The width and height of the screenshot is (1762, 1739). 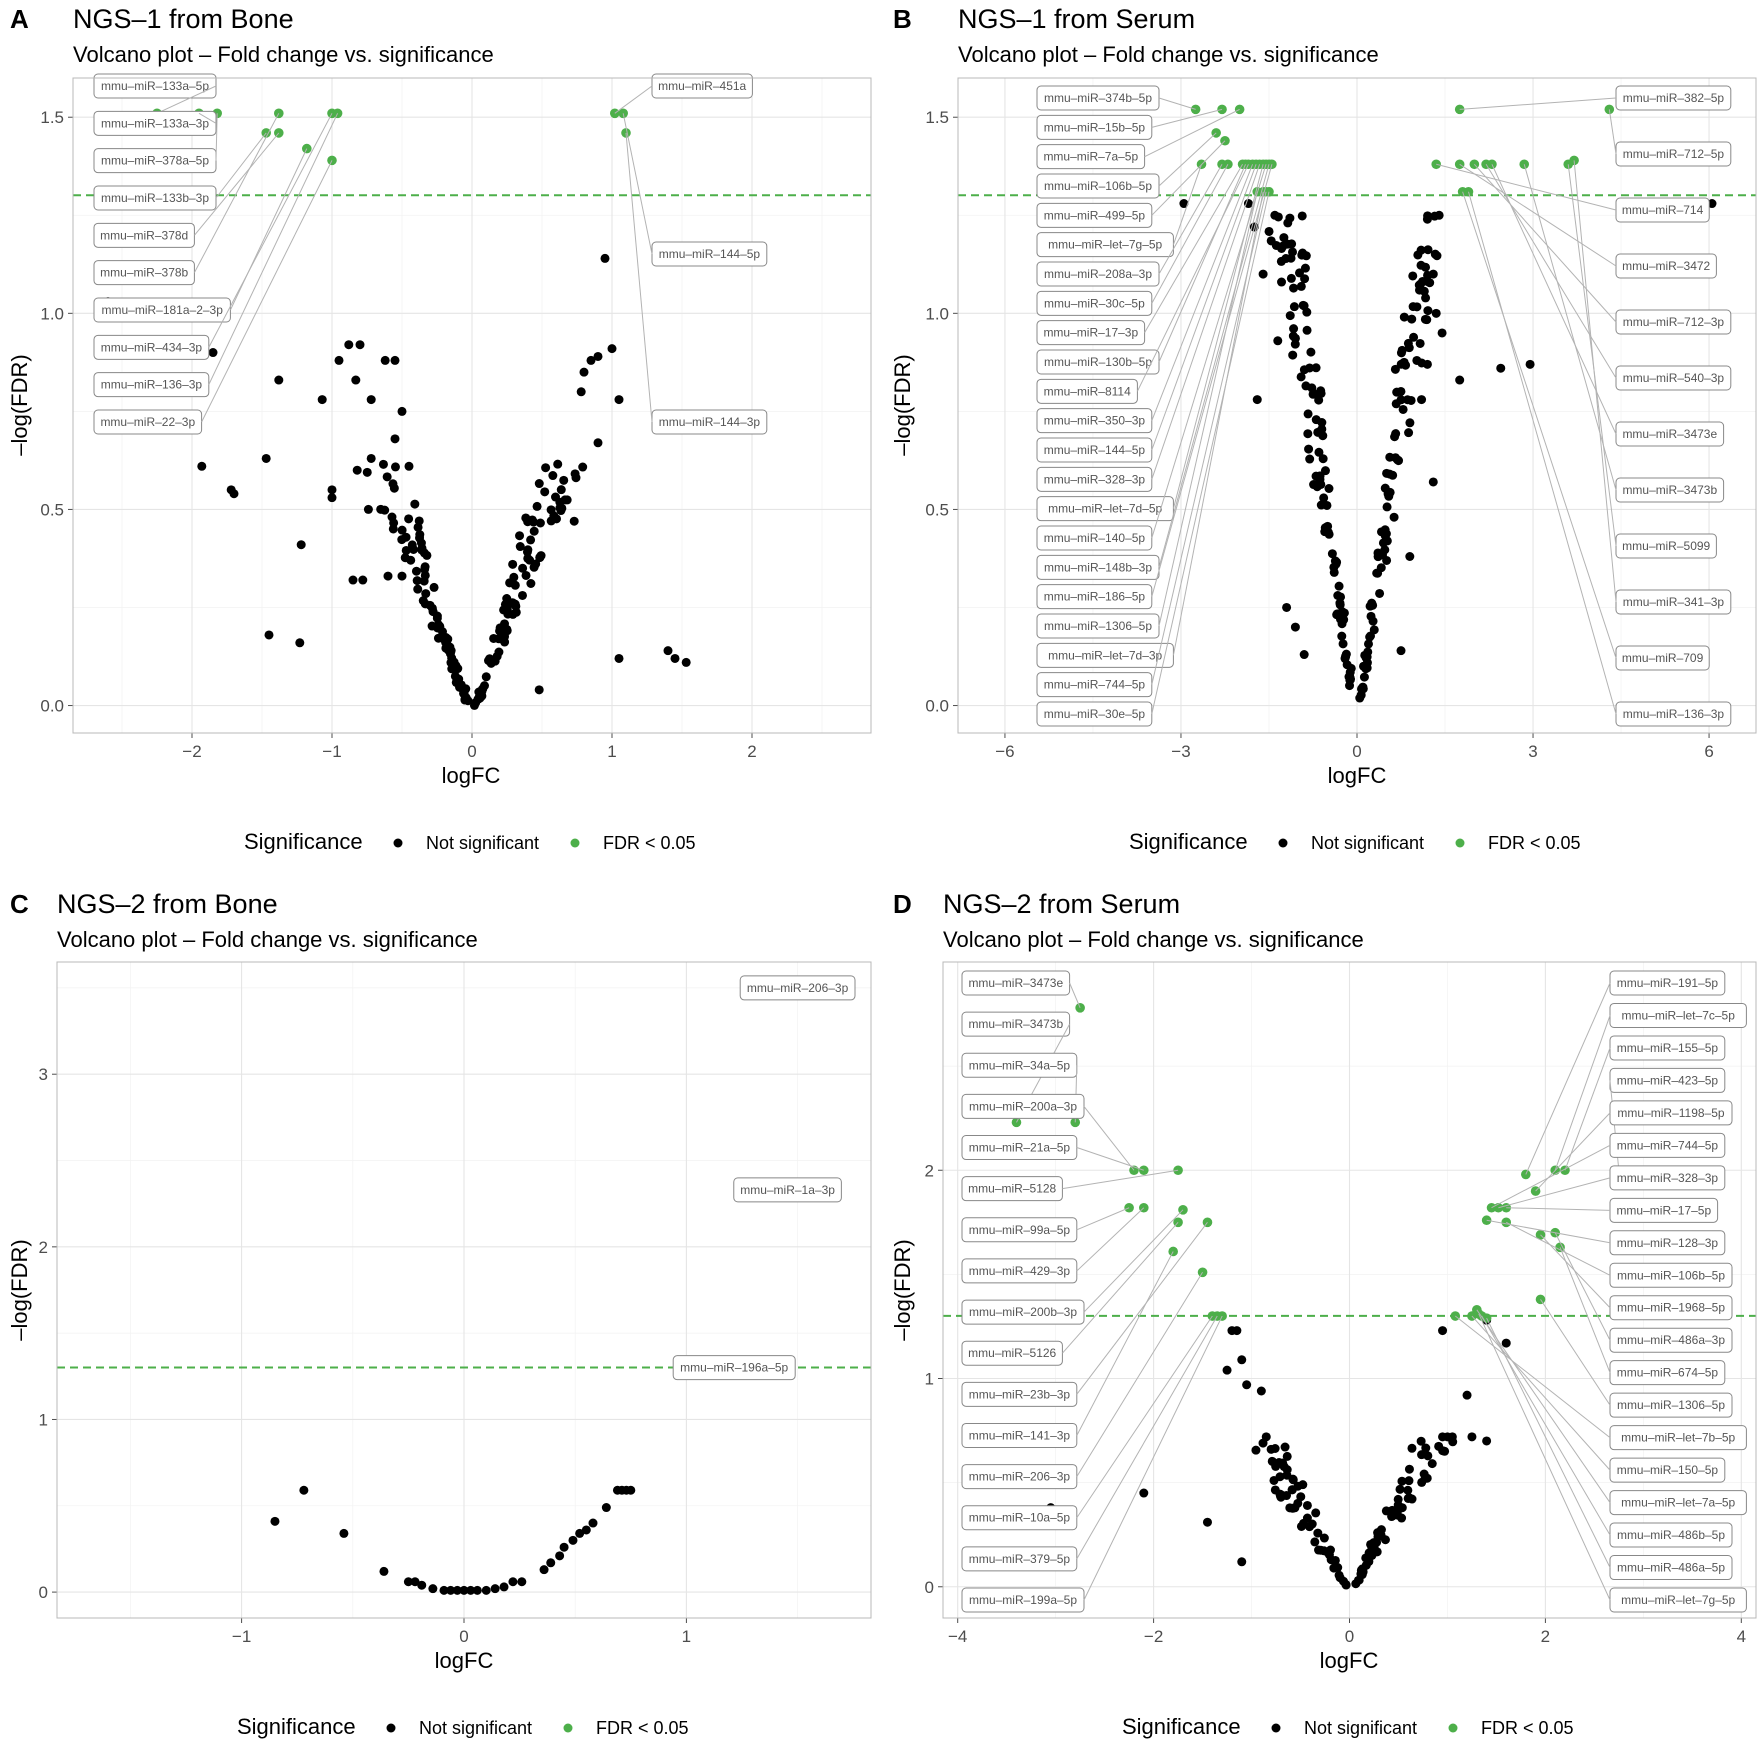 What do you see at coordinates (471, 775) in the screenshot?
I see `x-axis-title: logFC` at bounding box center [471, 775].